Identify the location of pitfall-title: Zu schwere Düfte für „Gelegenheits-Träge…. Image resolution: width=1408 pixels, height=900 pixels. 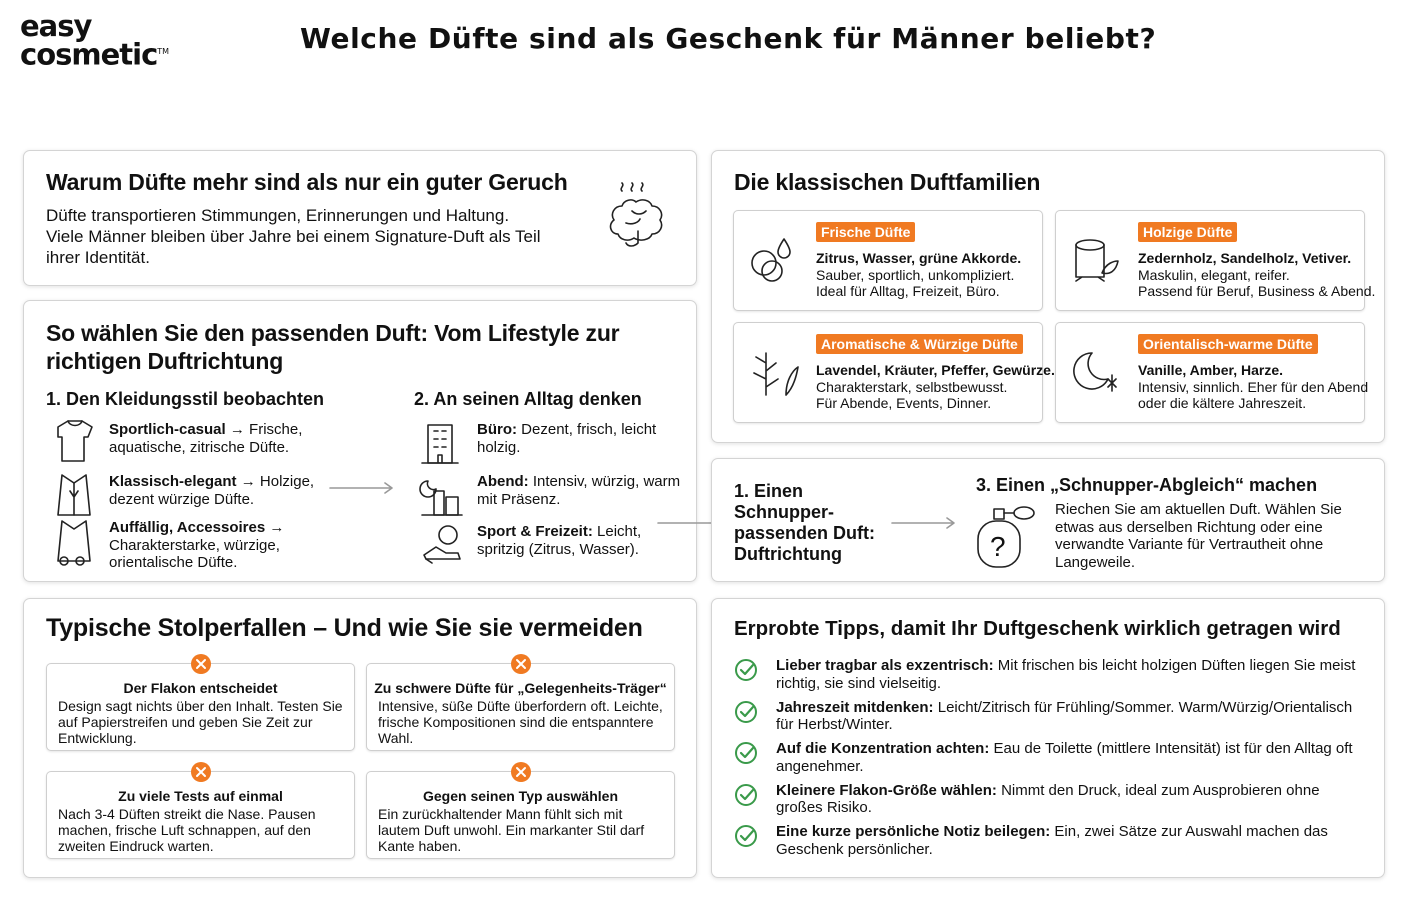
(520, 688).